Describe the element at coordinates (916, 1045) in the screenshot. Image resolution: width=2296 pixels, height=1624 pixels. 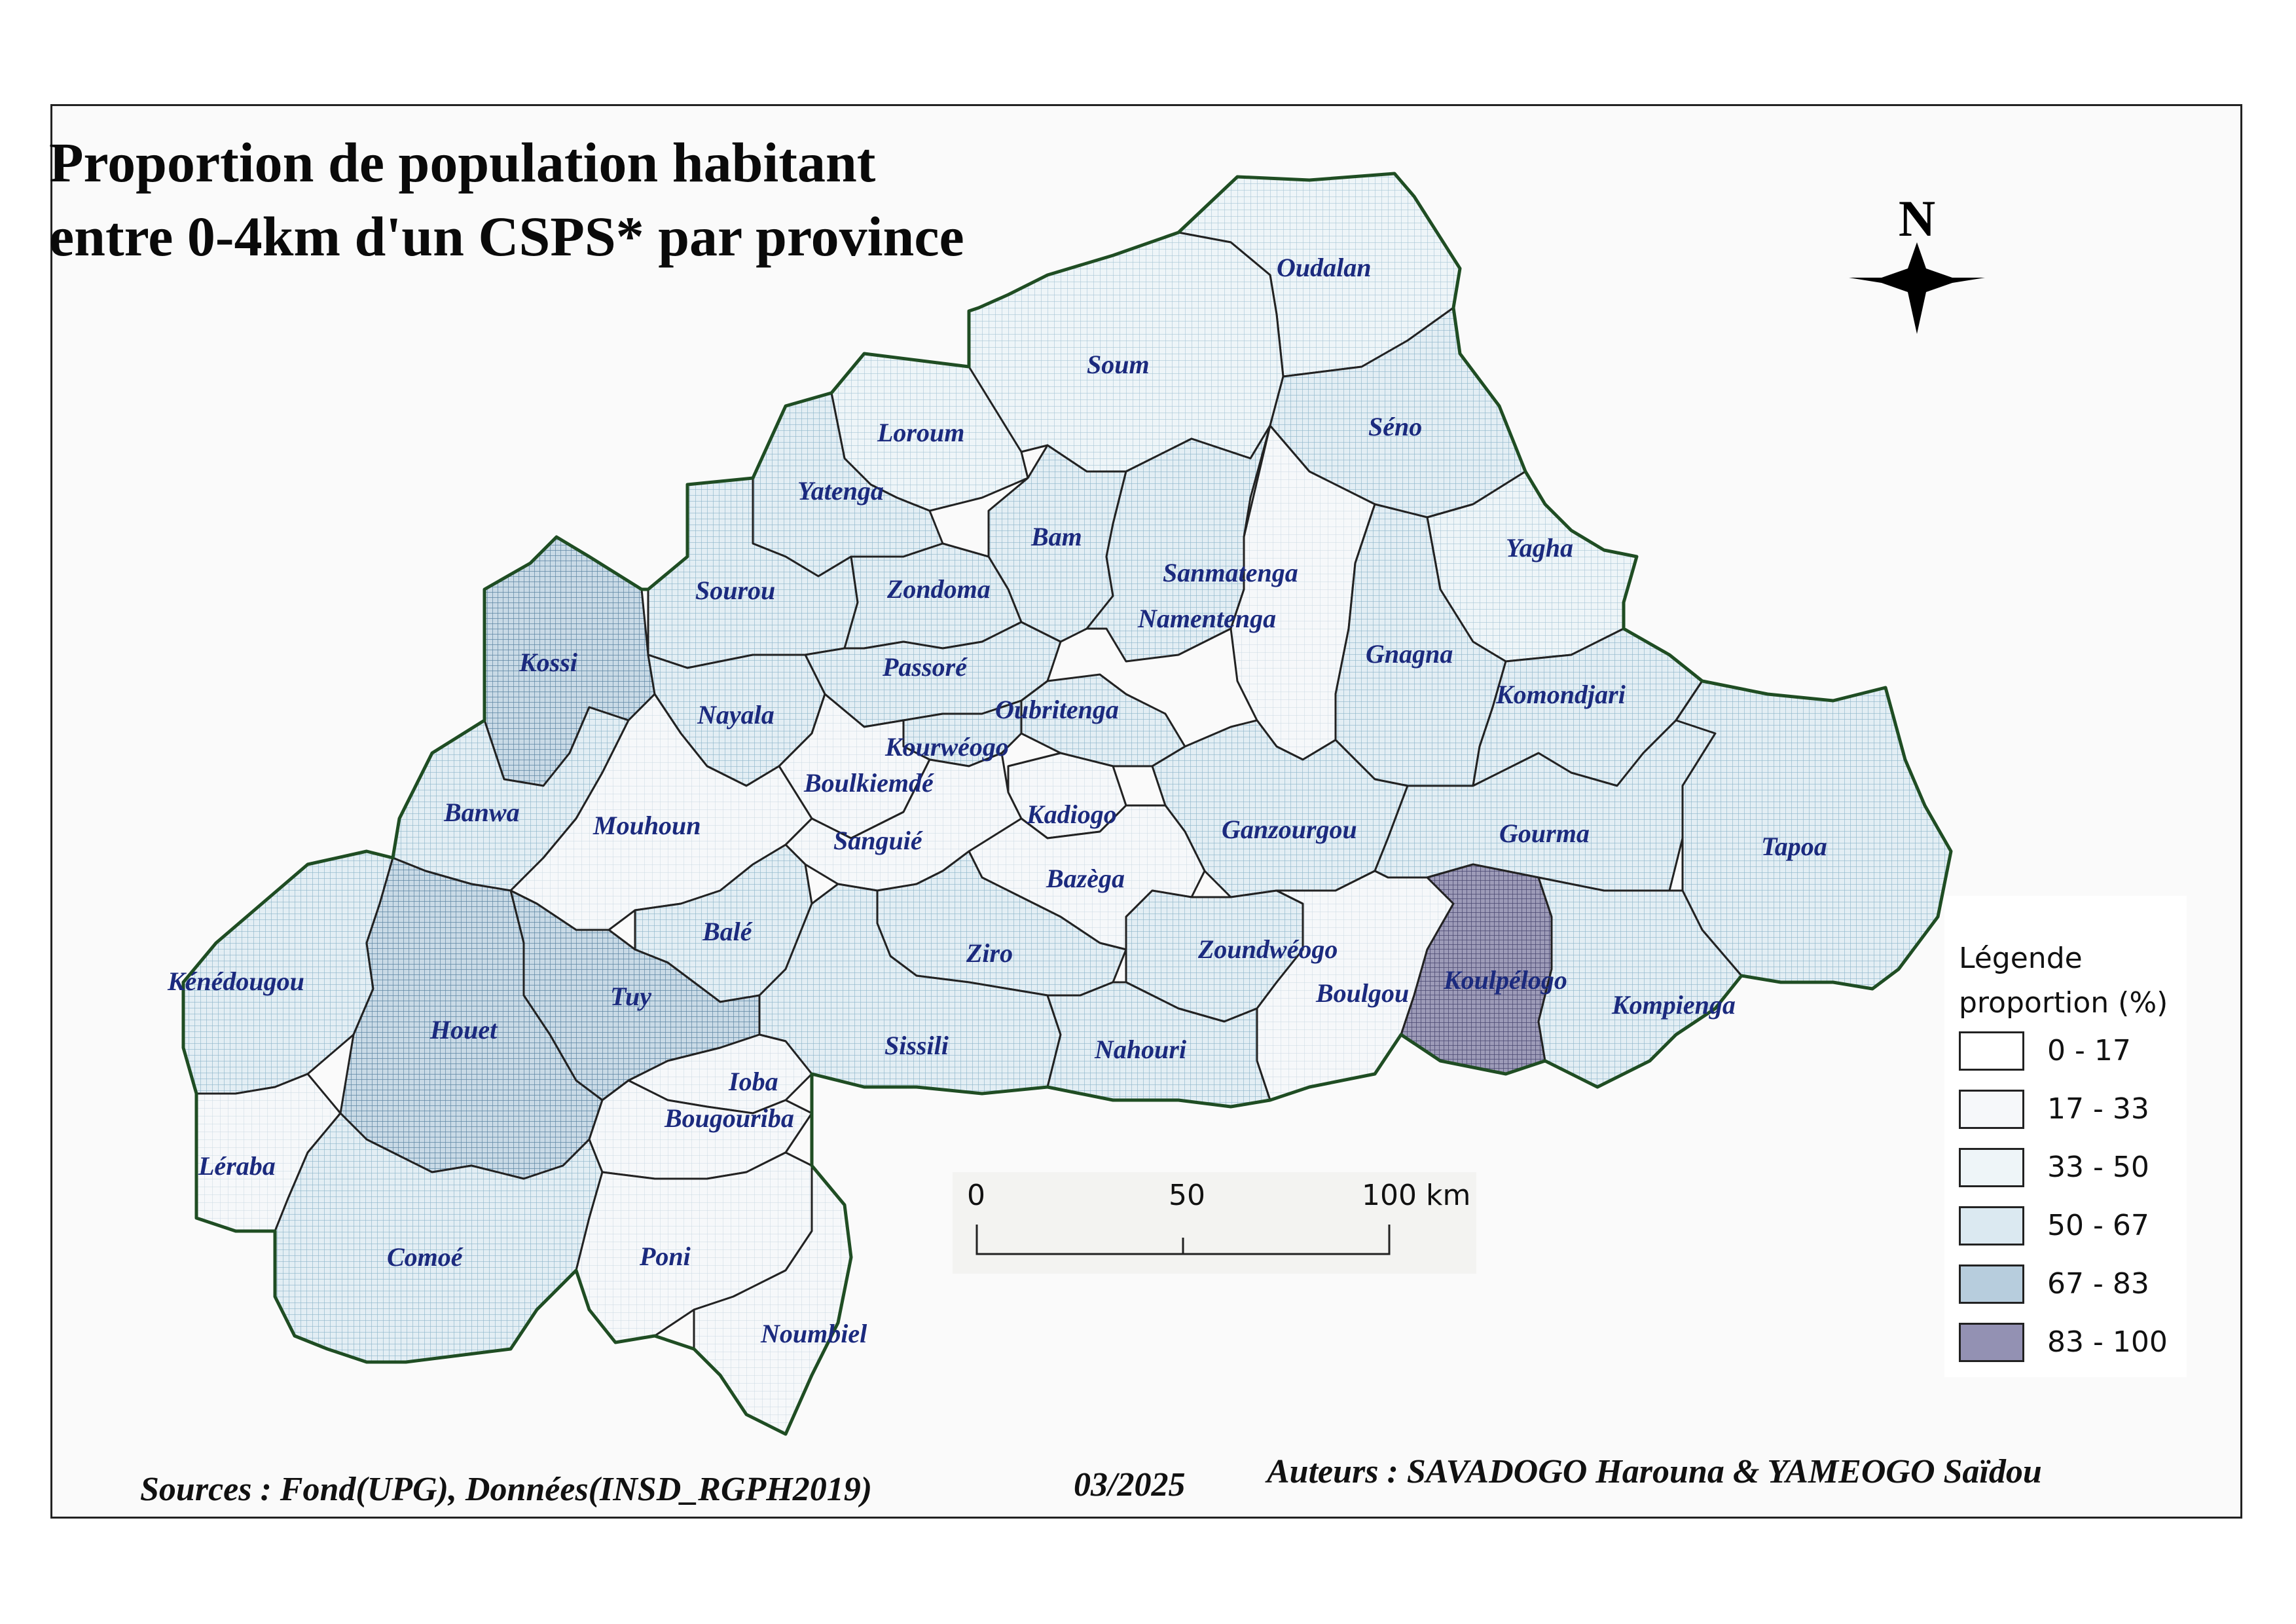
I see `label-sissili: Sissili` at that location.